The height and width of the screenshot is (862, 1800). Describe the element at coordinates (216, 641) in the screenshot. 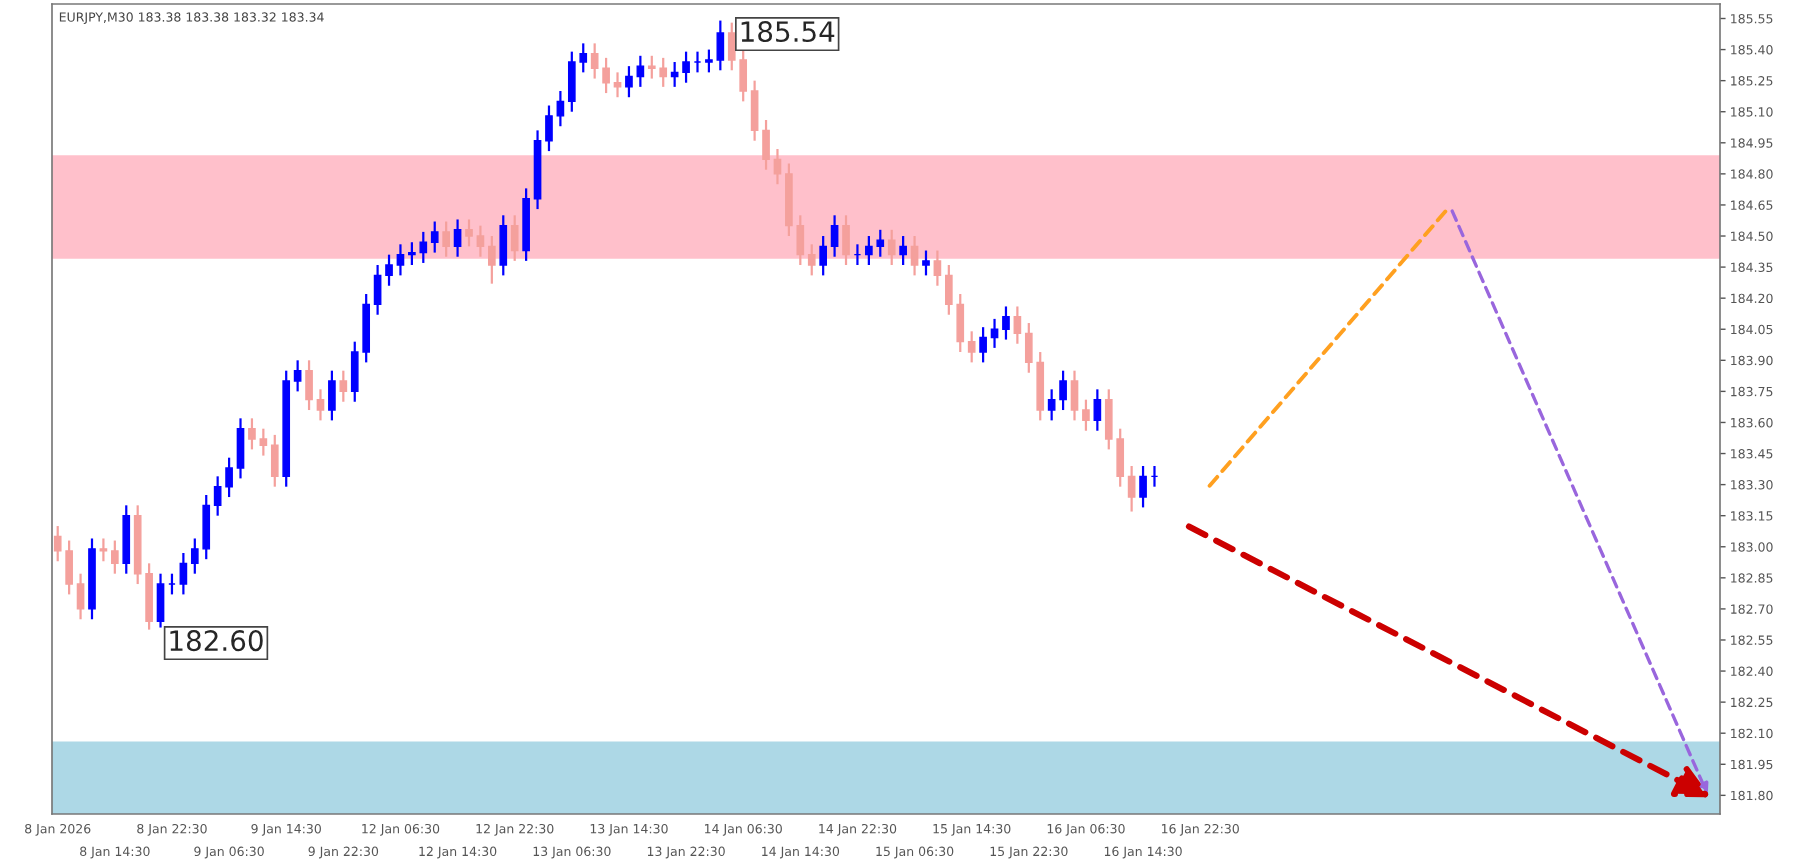

I see `annotation: 182.60` at that location.